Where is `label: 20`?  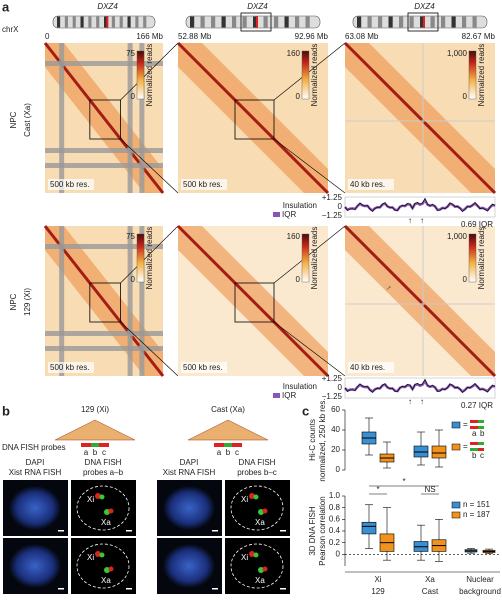 label: 20 is located at coordinates (335, 449).